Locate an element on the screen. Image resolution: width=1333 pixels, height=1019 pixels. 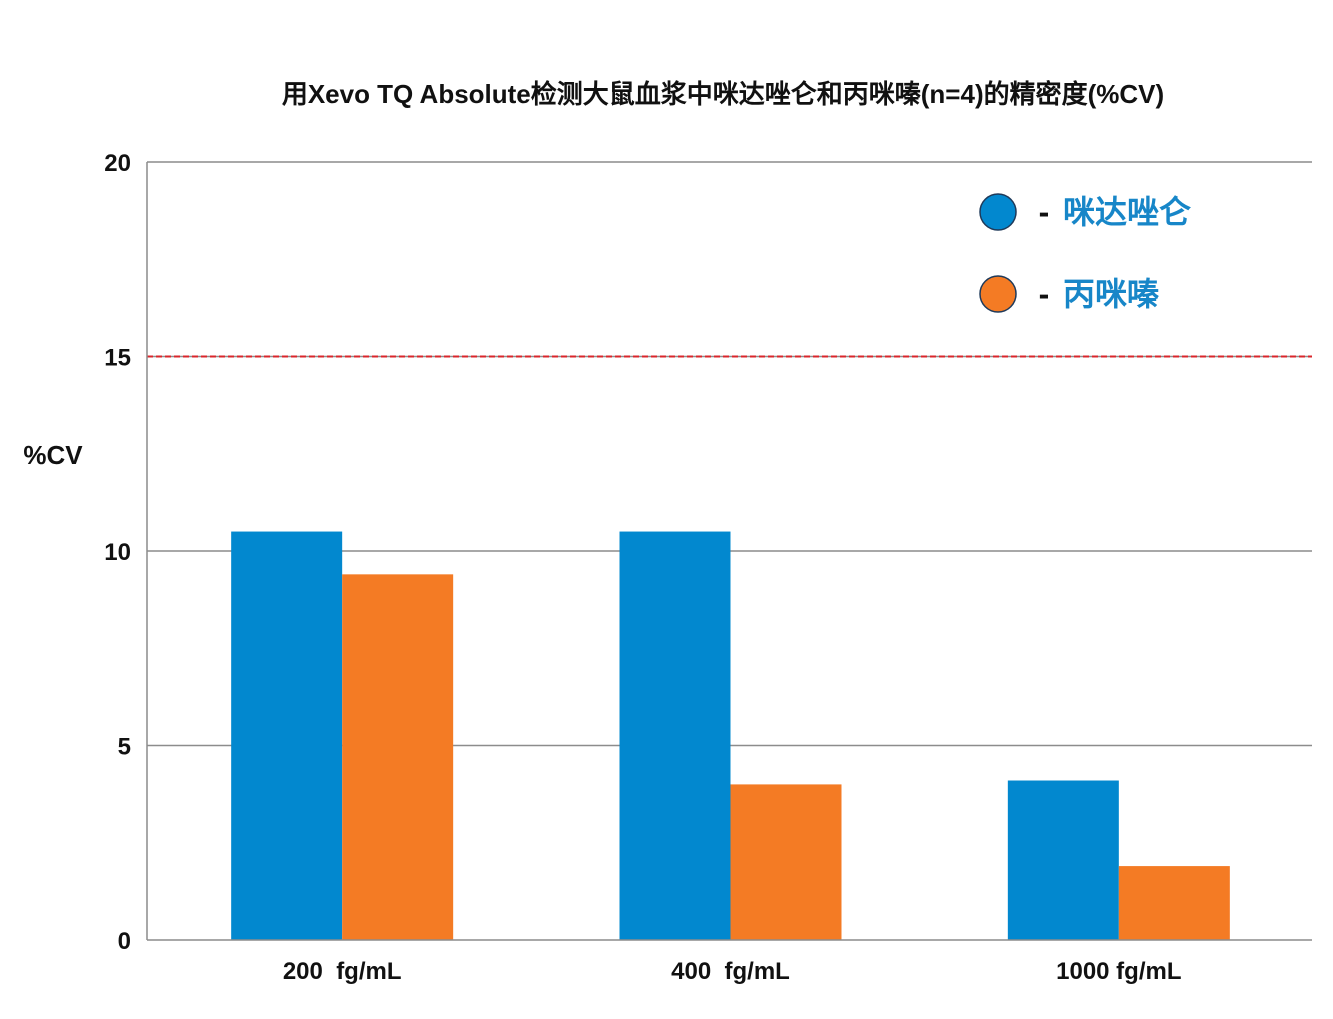
x-tick-label-1: 200 fg/mL is located at coordinates (342, 971).